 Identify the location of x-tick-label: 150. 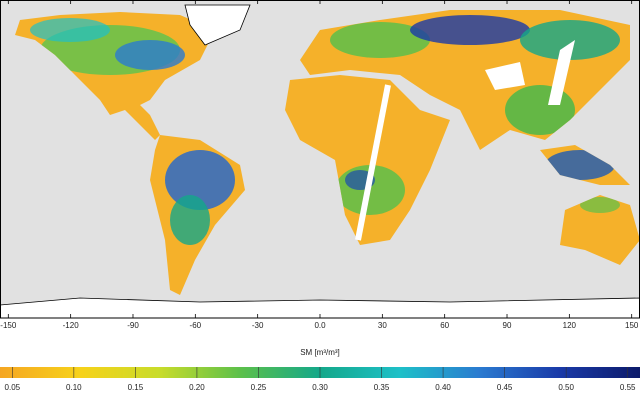
(632, 325).